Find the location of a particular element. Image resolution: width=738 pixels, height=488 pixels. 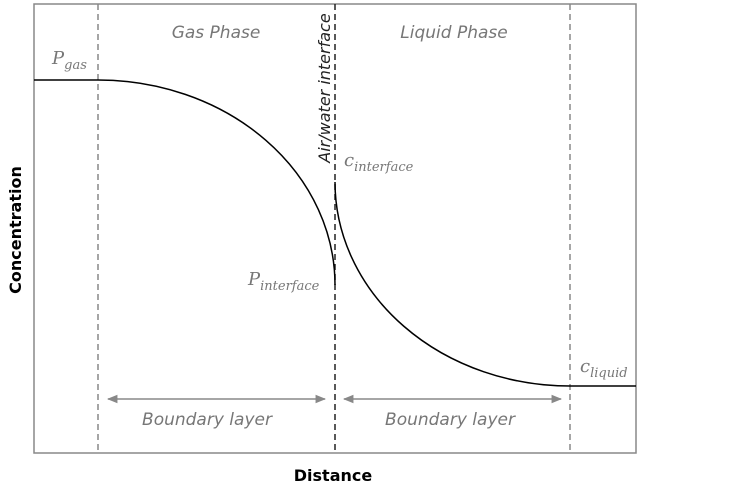

region-label: Gas Phase is located at coordinates (216, 33).